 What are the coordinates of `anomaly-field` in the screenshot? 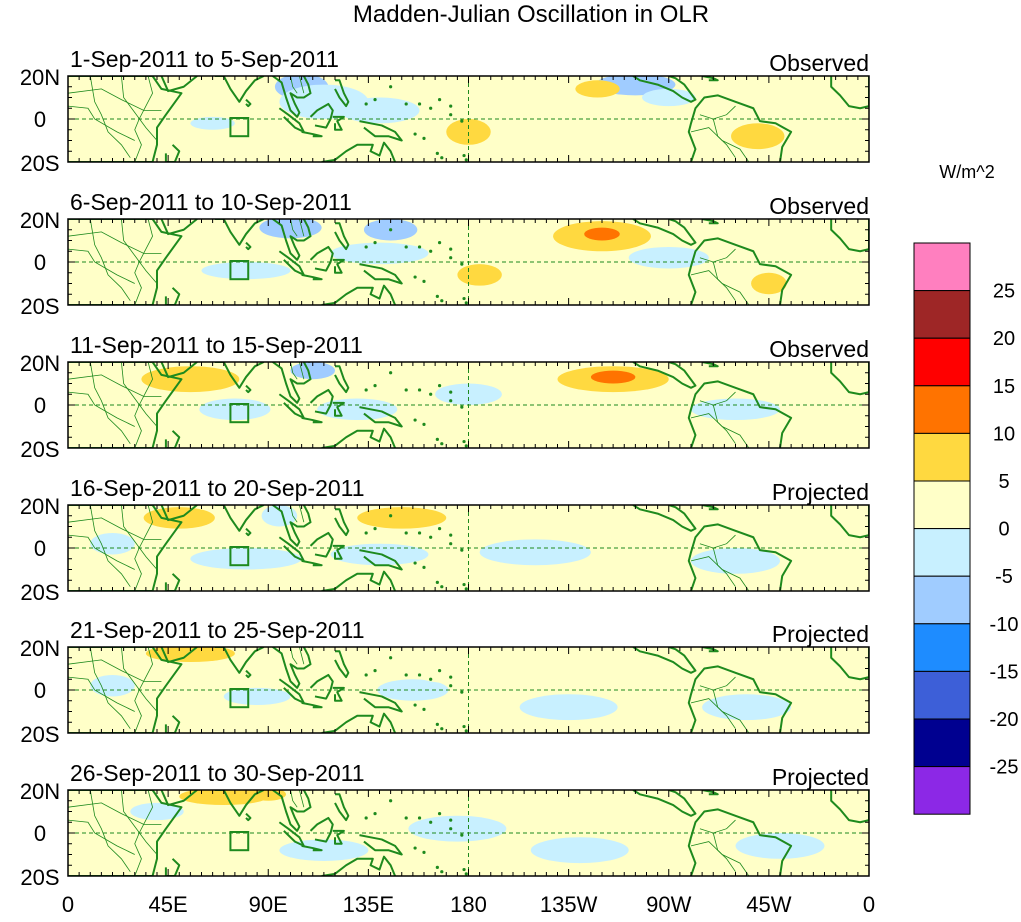 It's located at (441, 684).